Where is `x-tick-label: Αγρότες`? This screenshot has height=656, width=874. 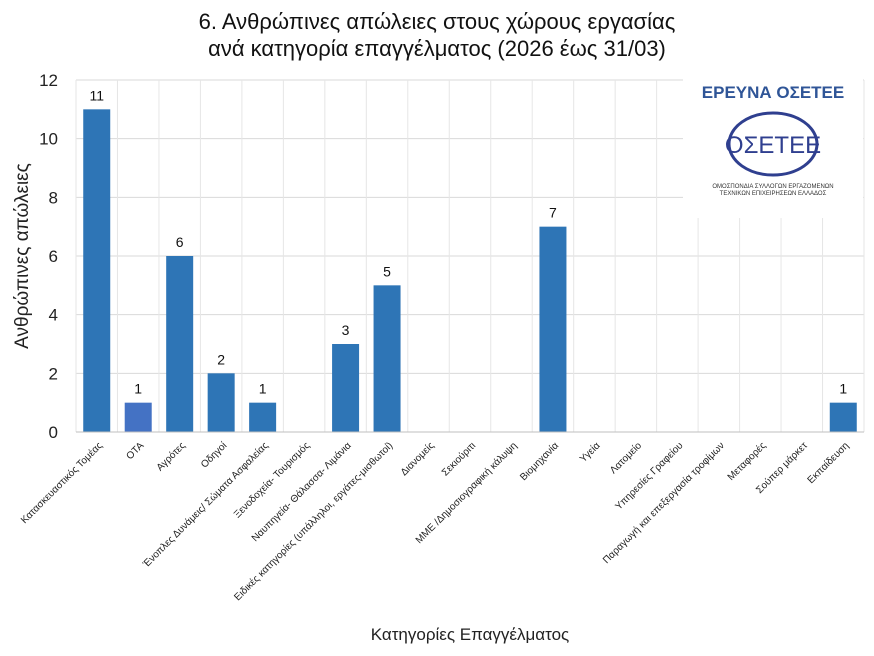 x-tick-label: Αγρότες is located at coordinates (171, 457).